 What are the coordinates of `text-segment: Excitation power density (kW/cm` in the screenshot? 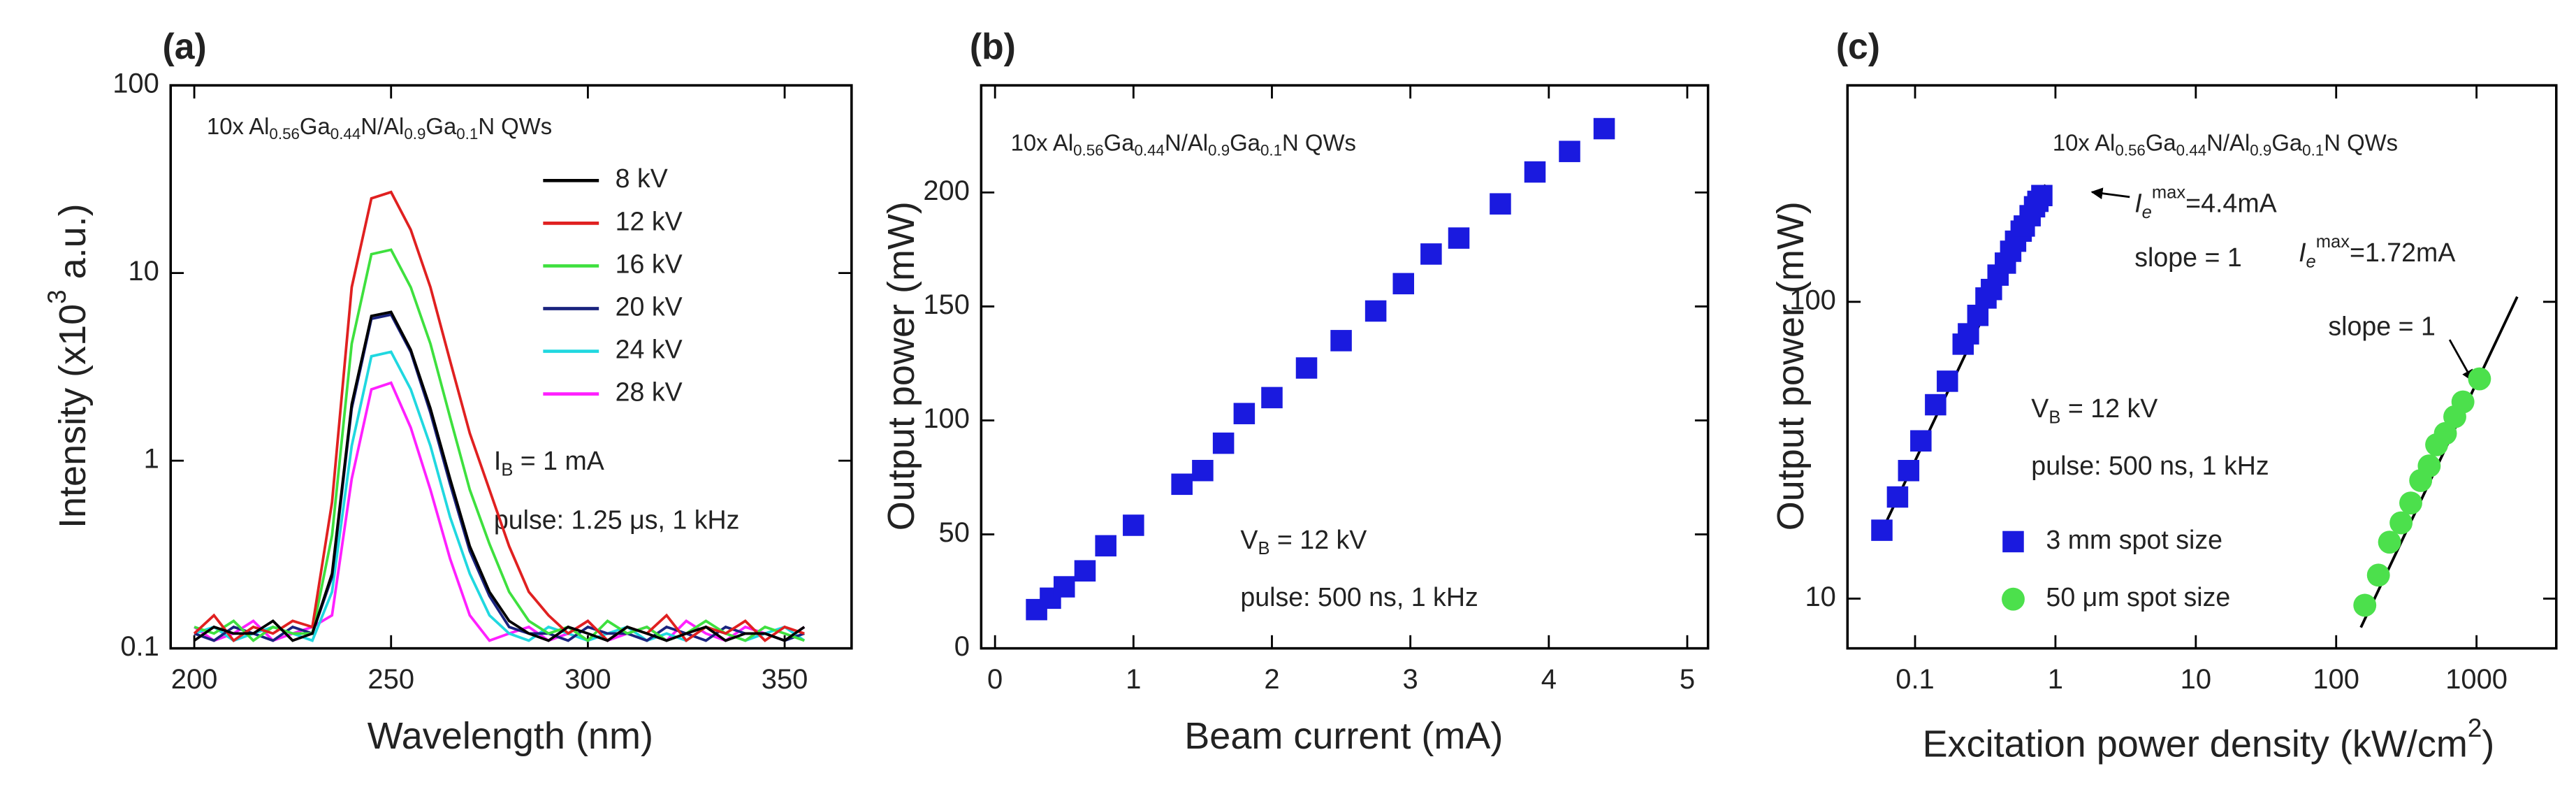 It's located at (2195, 744).